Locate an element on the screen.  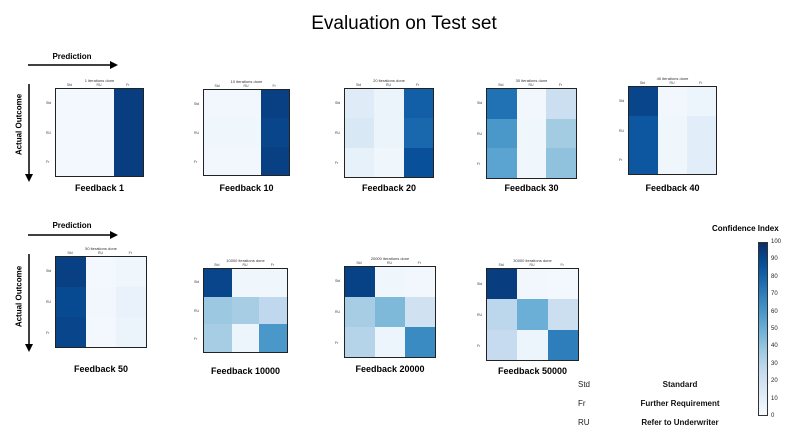
legend-abbreviation: Std is located at coordinates (584, 384).